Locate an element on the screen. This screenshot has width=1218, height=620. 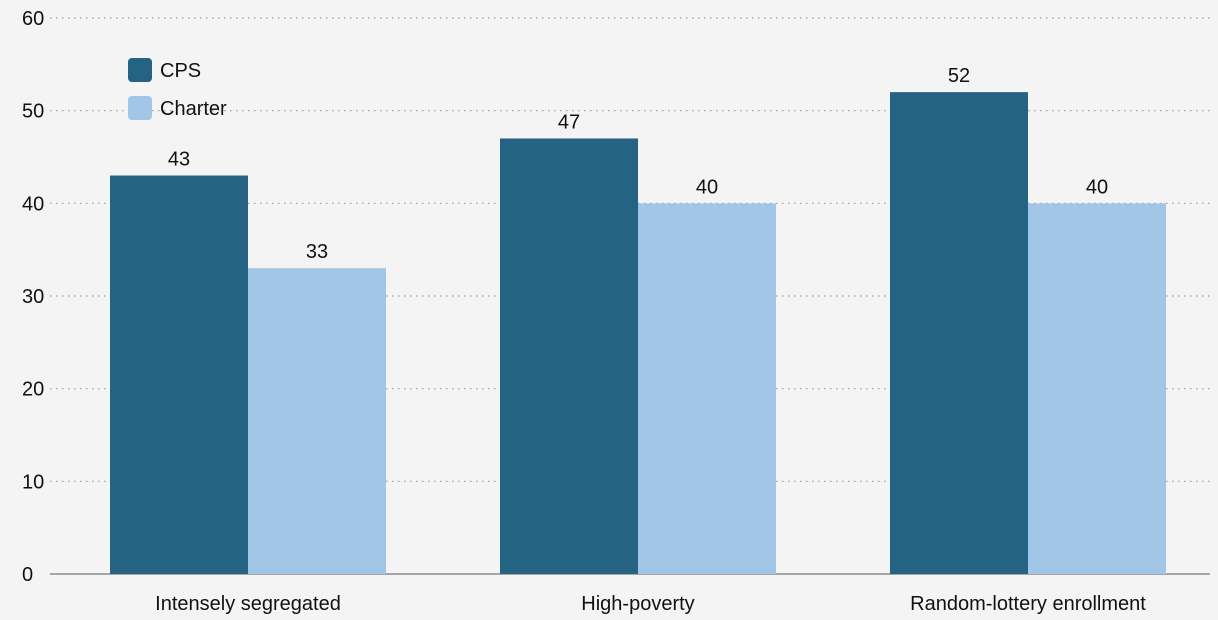
y-tick-label: 50 is located at coordinates (33, 112).